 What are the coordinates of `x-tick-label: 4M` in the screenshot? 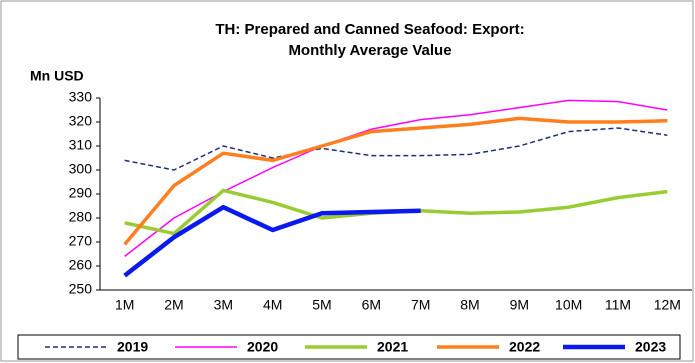 It's located at (272, 305).